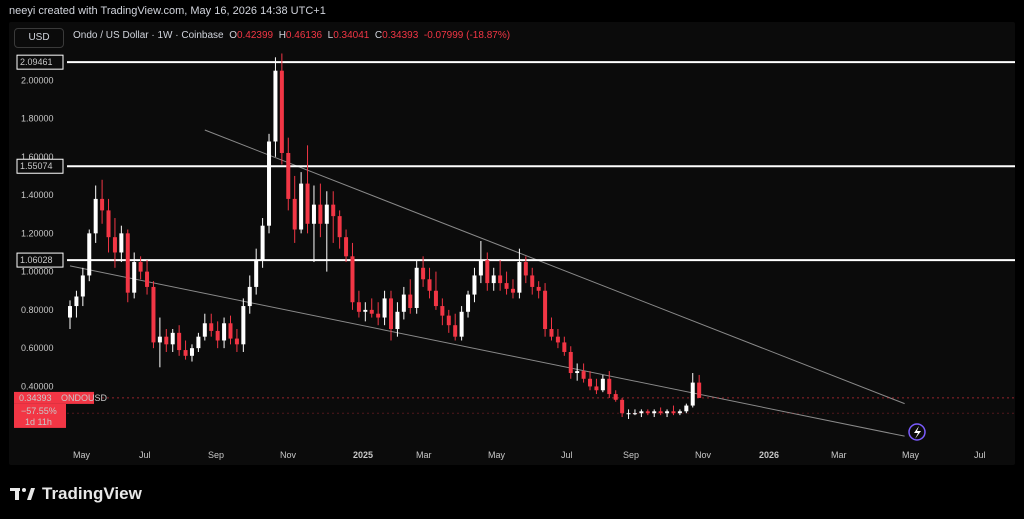 This screenshot has width=1024, height=519. I want to click on x-tick-label: 2026, so click(769, 455).